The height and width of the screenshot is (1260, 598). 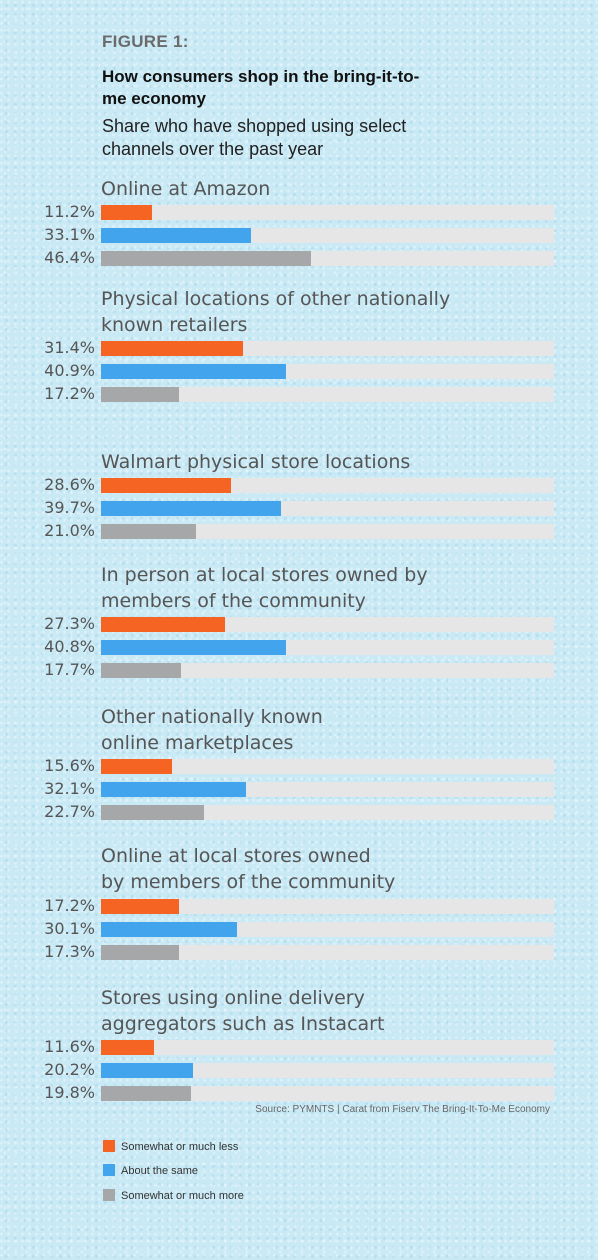 I want to click on bar-value-label: 39.7%, so click(x=69, y=507).